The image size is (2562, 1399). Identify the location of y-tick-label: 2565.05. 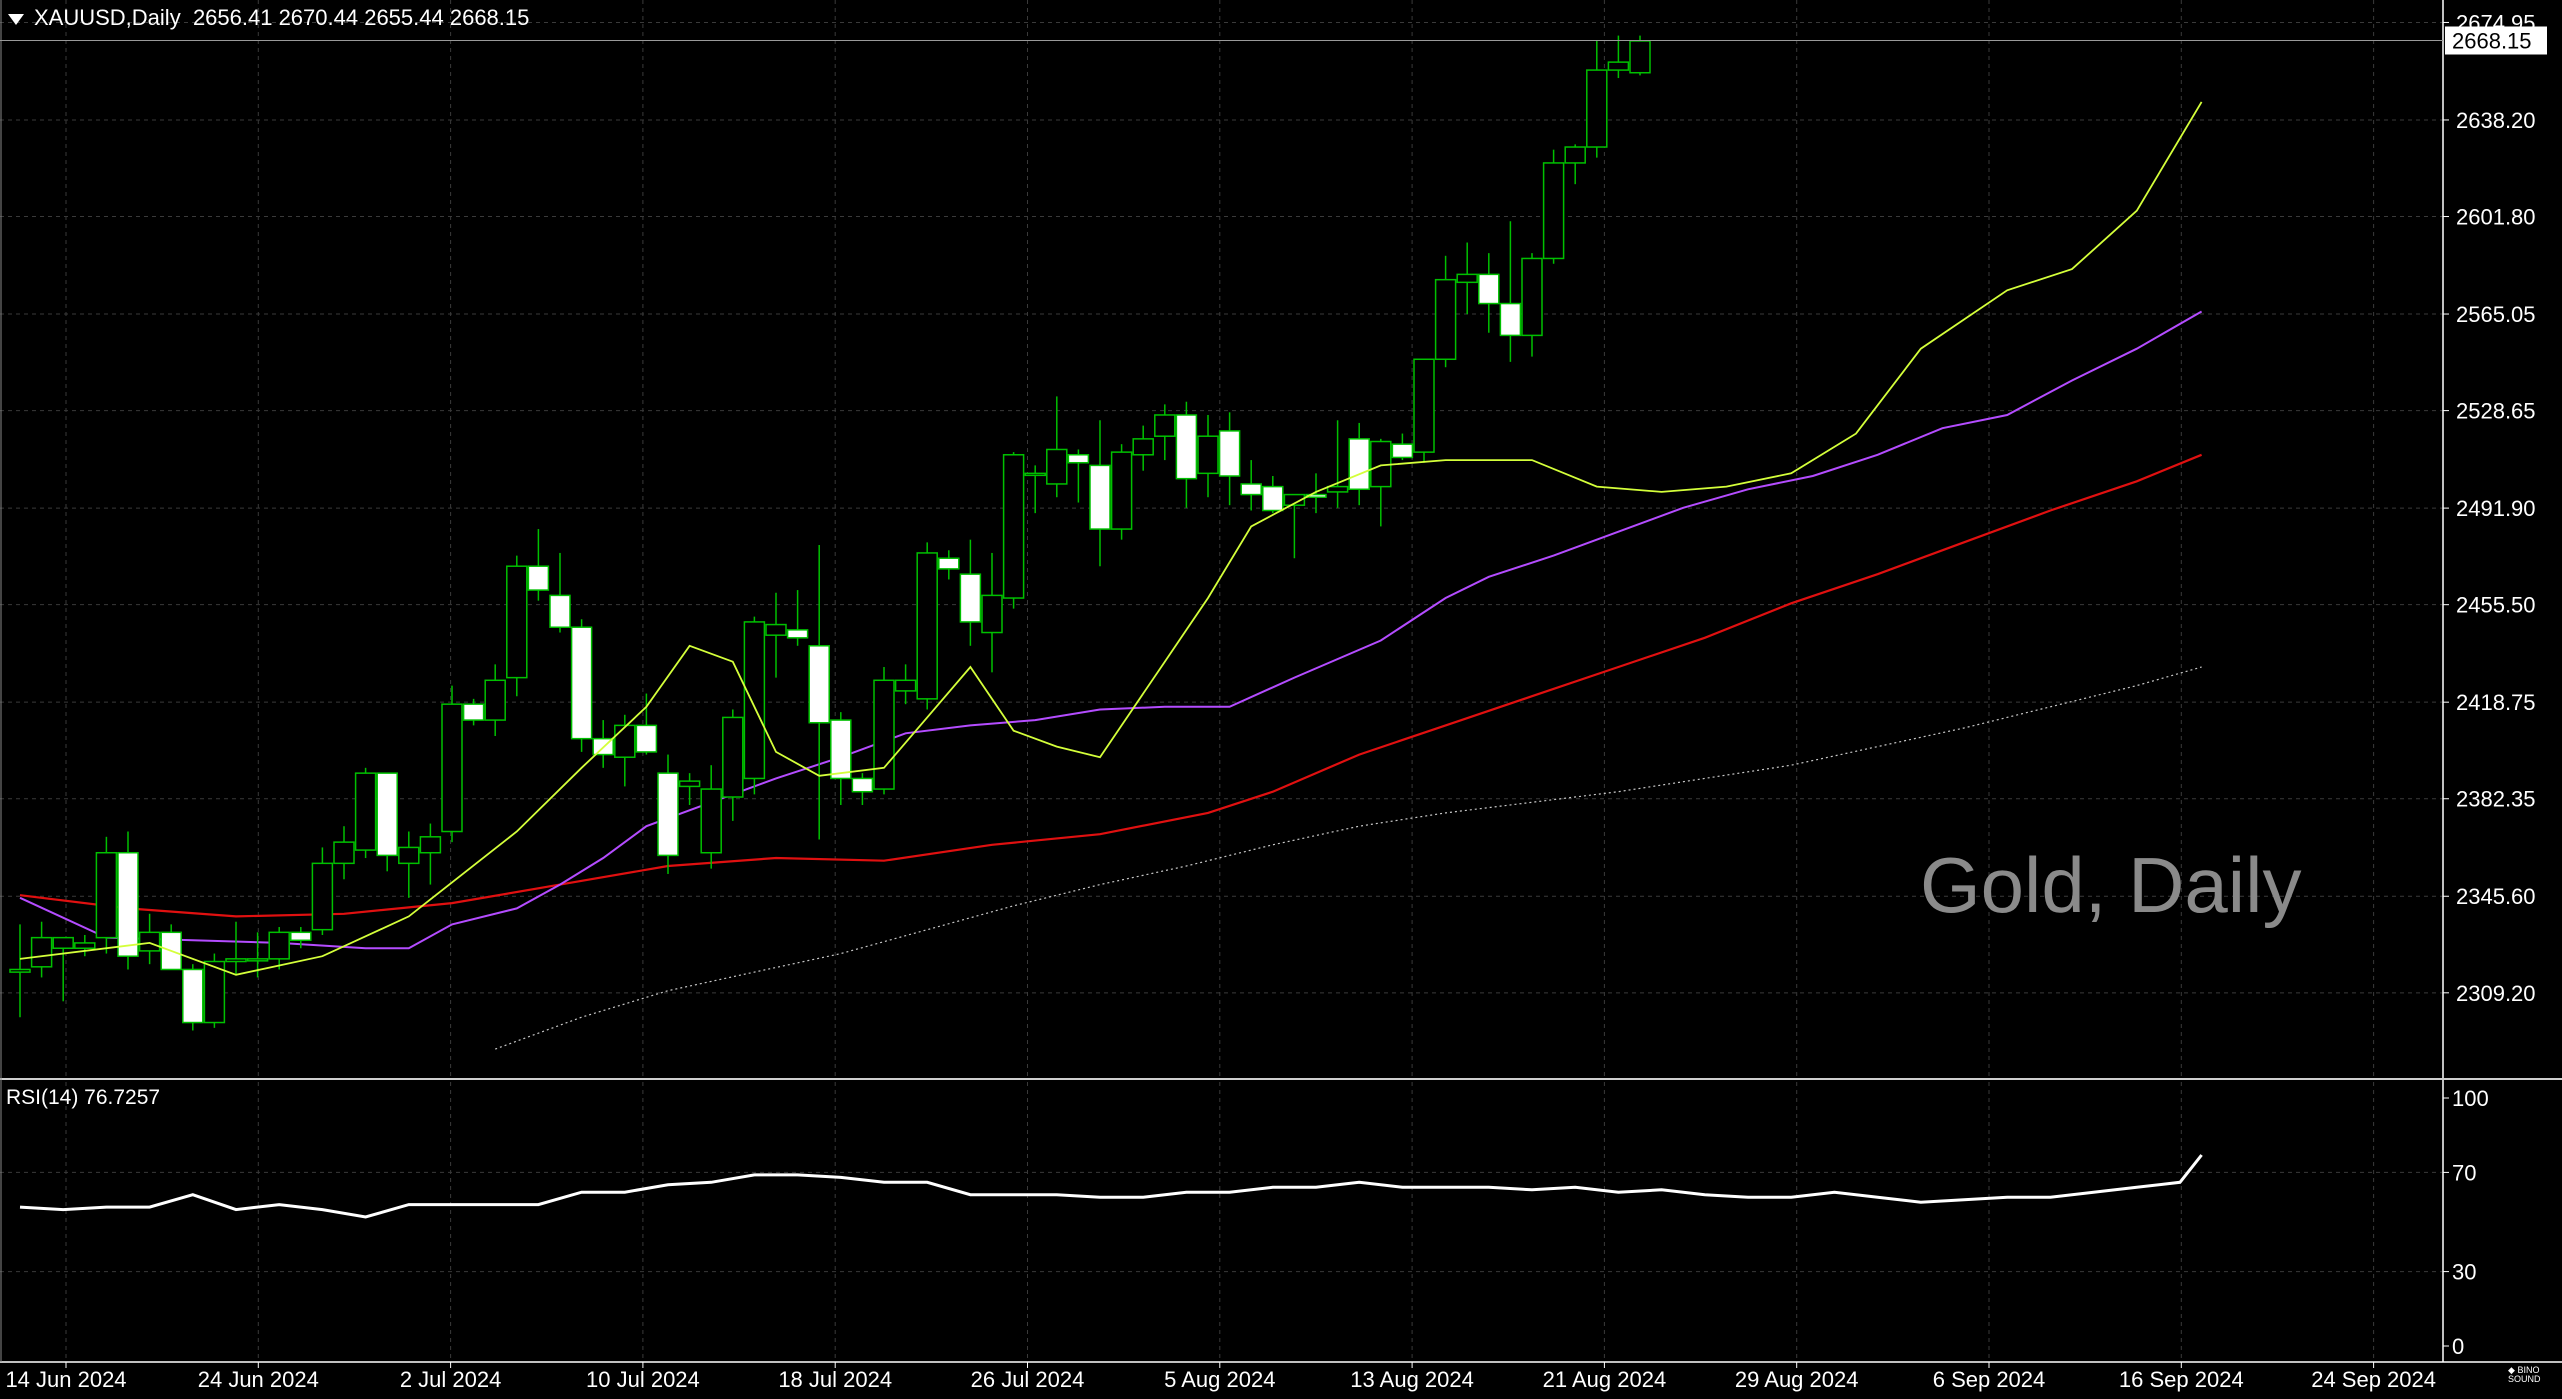
(2496, 314).